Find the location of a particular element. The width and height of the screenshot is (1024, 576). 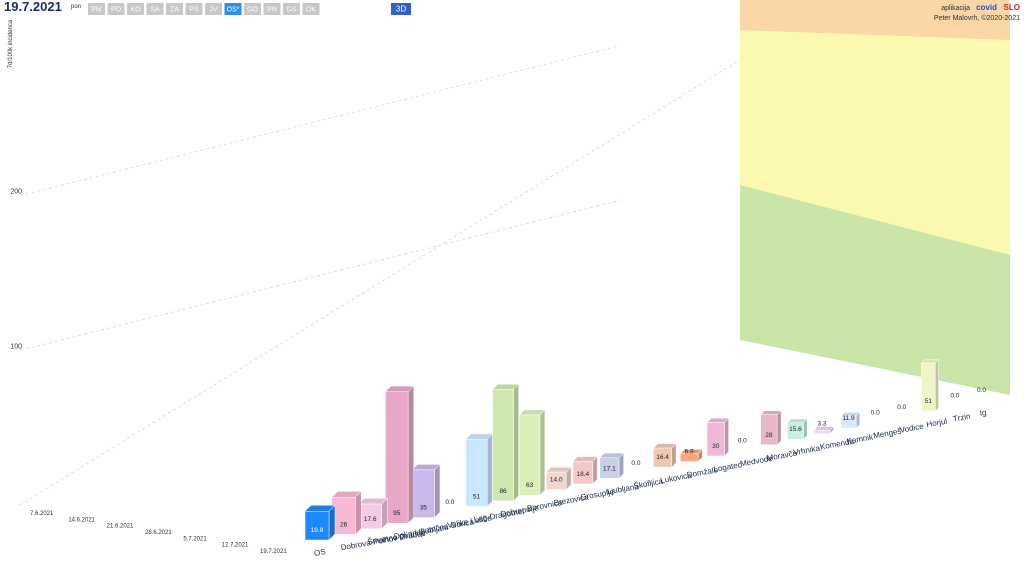

region-button: PS is located at coordinates (194, 9).